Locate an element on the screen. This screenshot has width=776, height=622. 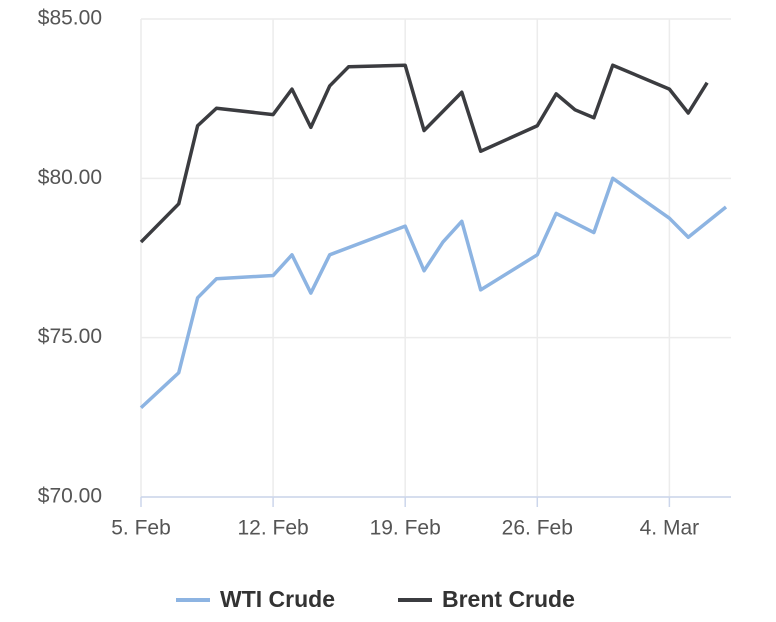
legend-label: WTI Crude is located at coordinates (277, 599).